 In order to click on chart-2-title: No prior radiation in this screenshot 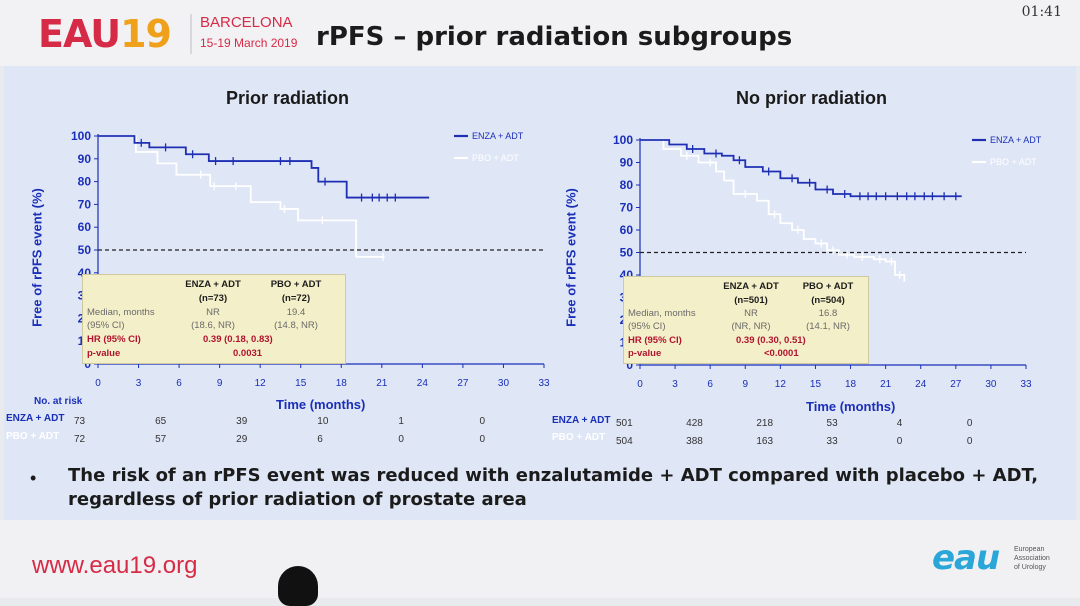, I will do `click(812, 98)`.